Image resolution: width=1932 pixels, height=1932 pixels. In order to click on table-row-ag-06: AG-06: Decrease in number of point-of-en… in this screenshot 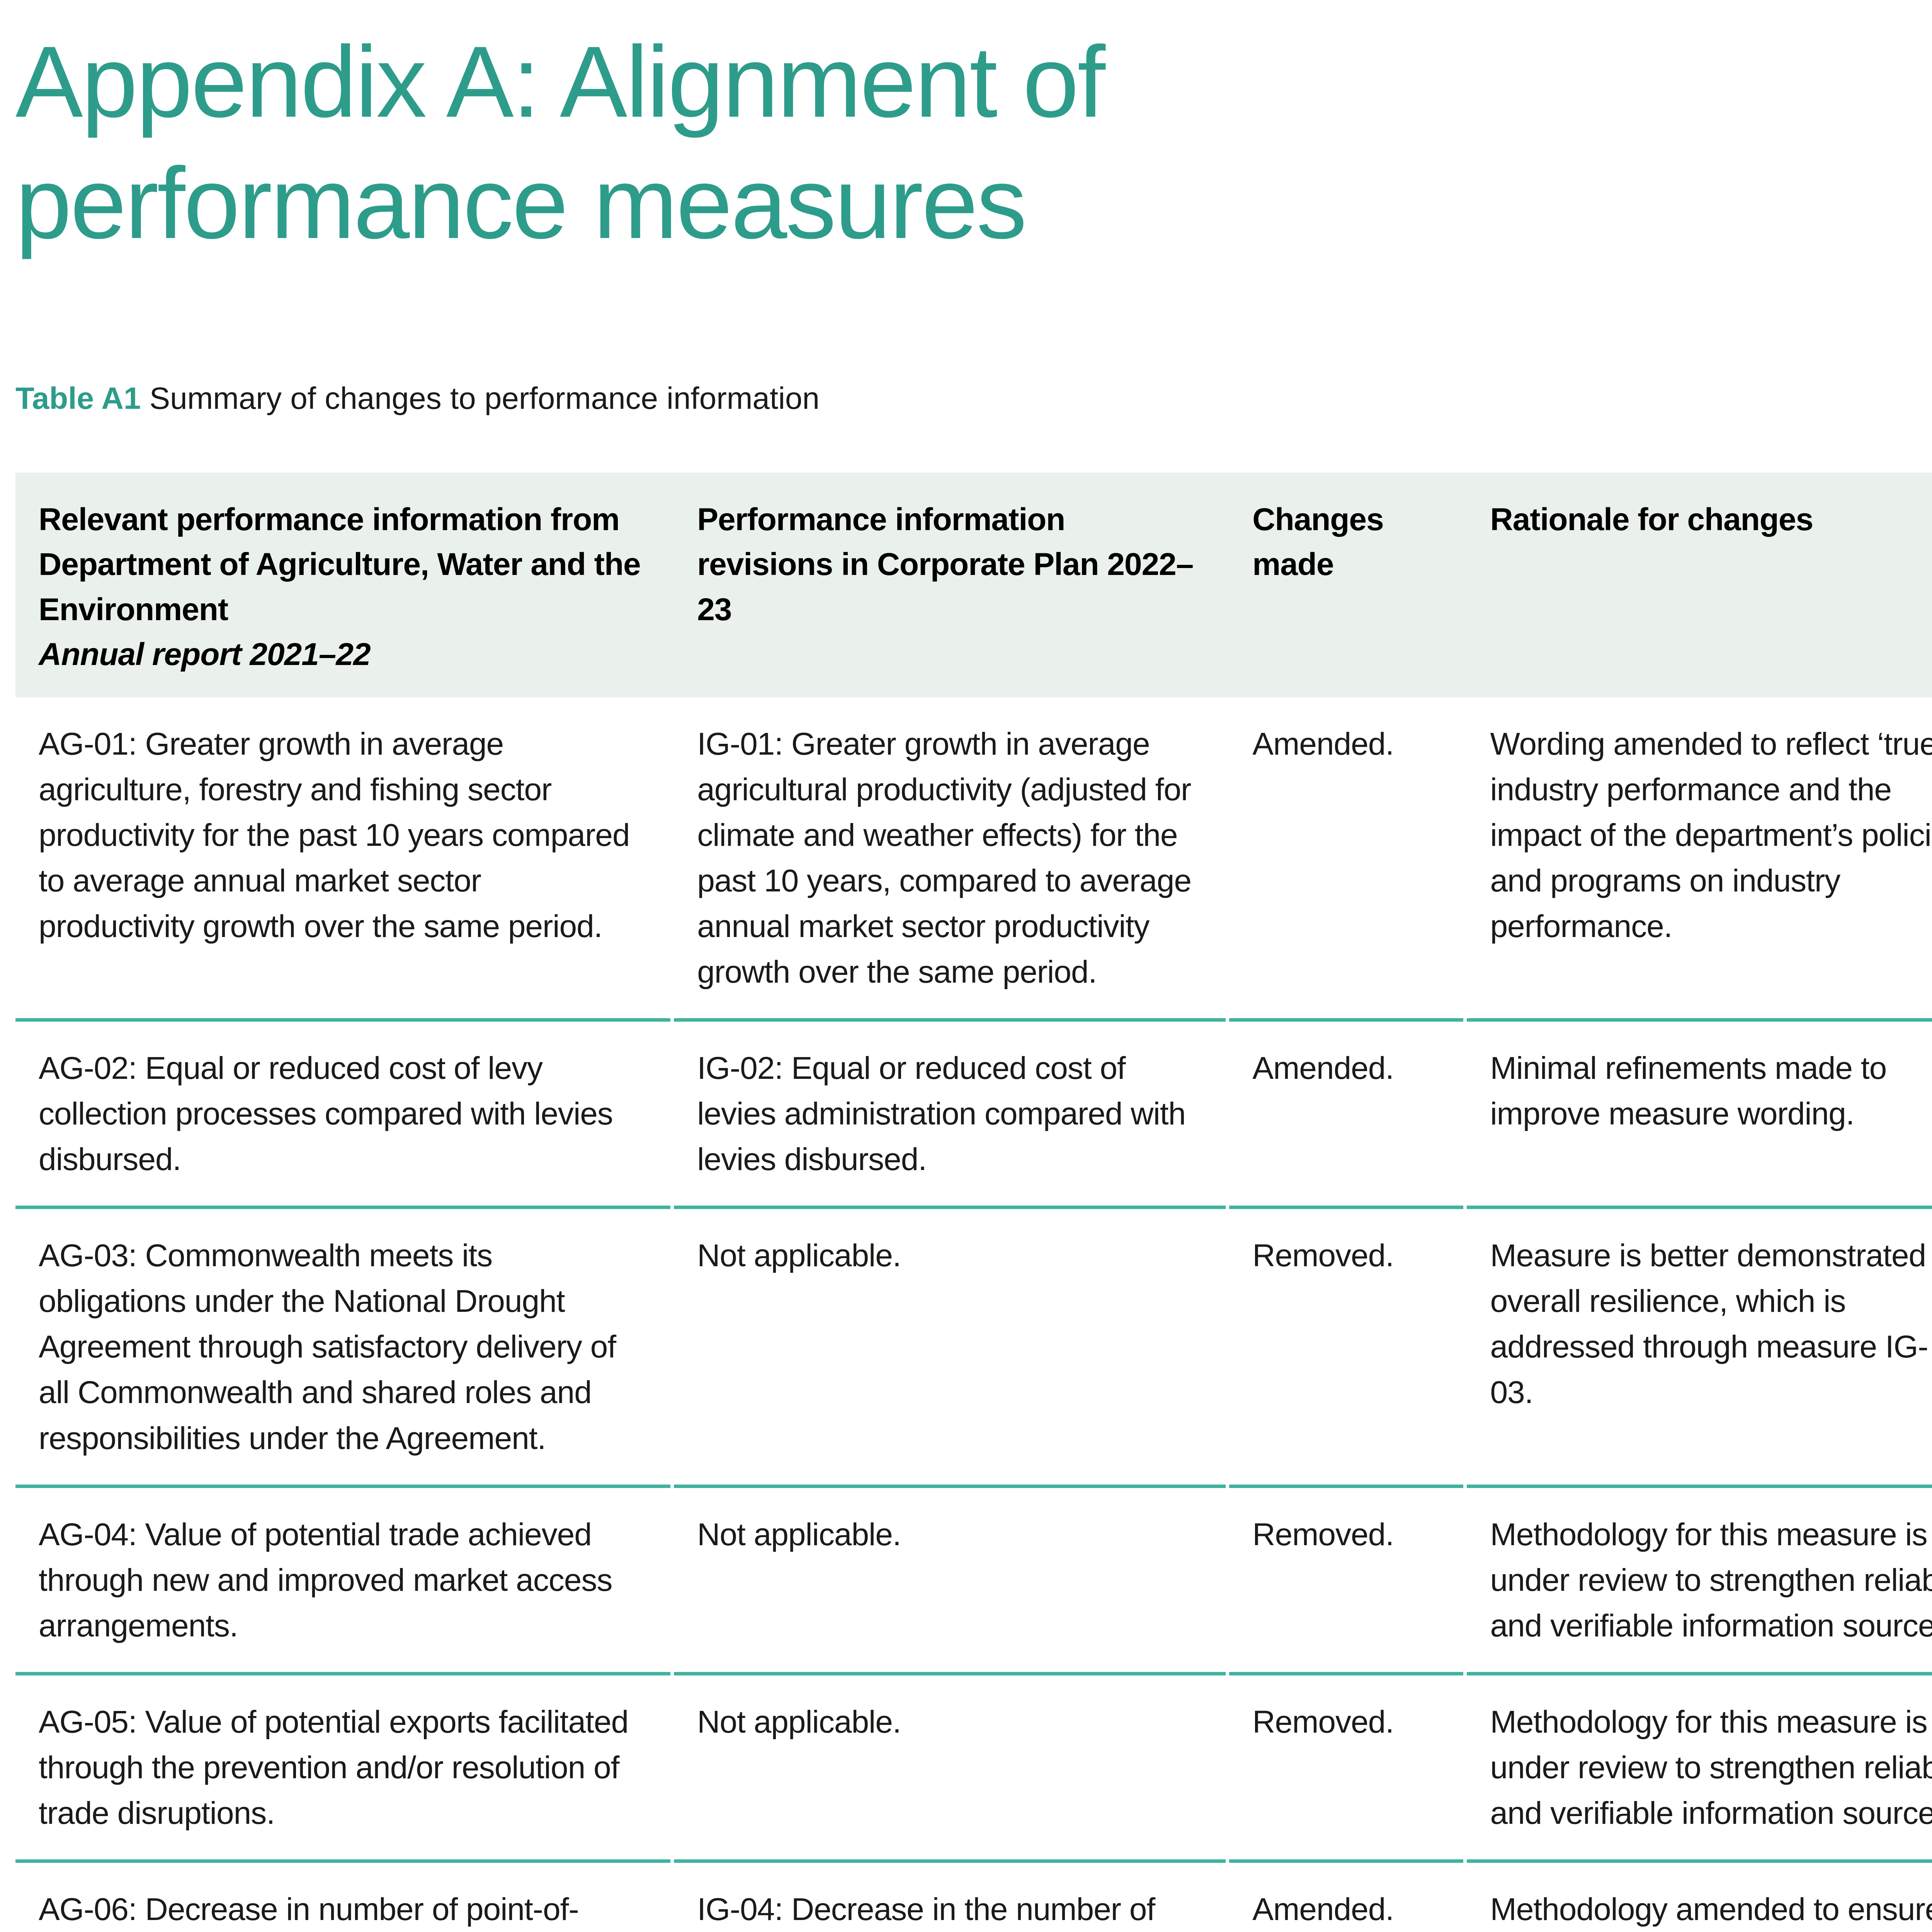, I will do `click(974, 1898)`.